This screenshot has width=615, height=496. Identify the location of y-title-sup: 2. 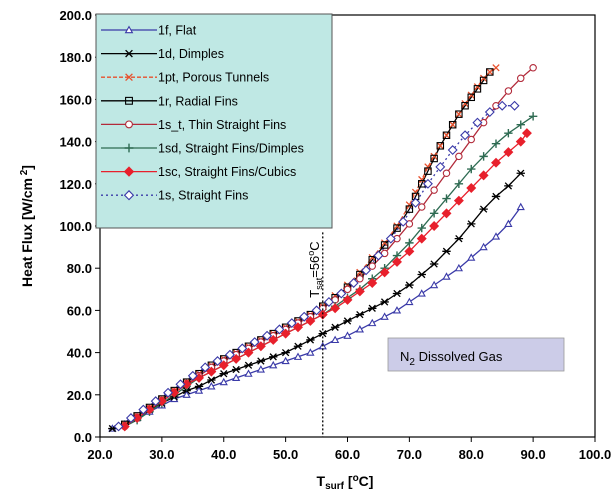
(24, 173).